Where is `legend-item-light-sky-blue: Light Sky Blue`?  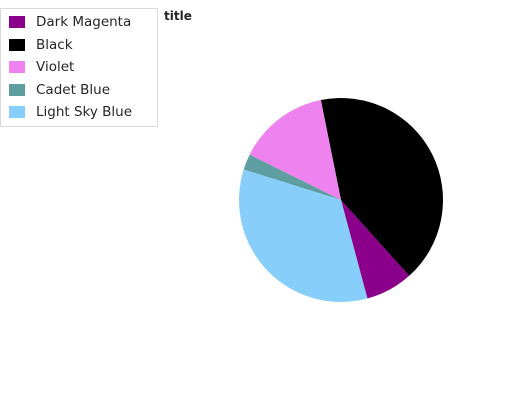 legend-item-light-sky-blue: Light Sky Blue is located at coordinates (79, 112).